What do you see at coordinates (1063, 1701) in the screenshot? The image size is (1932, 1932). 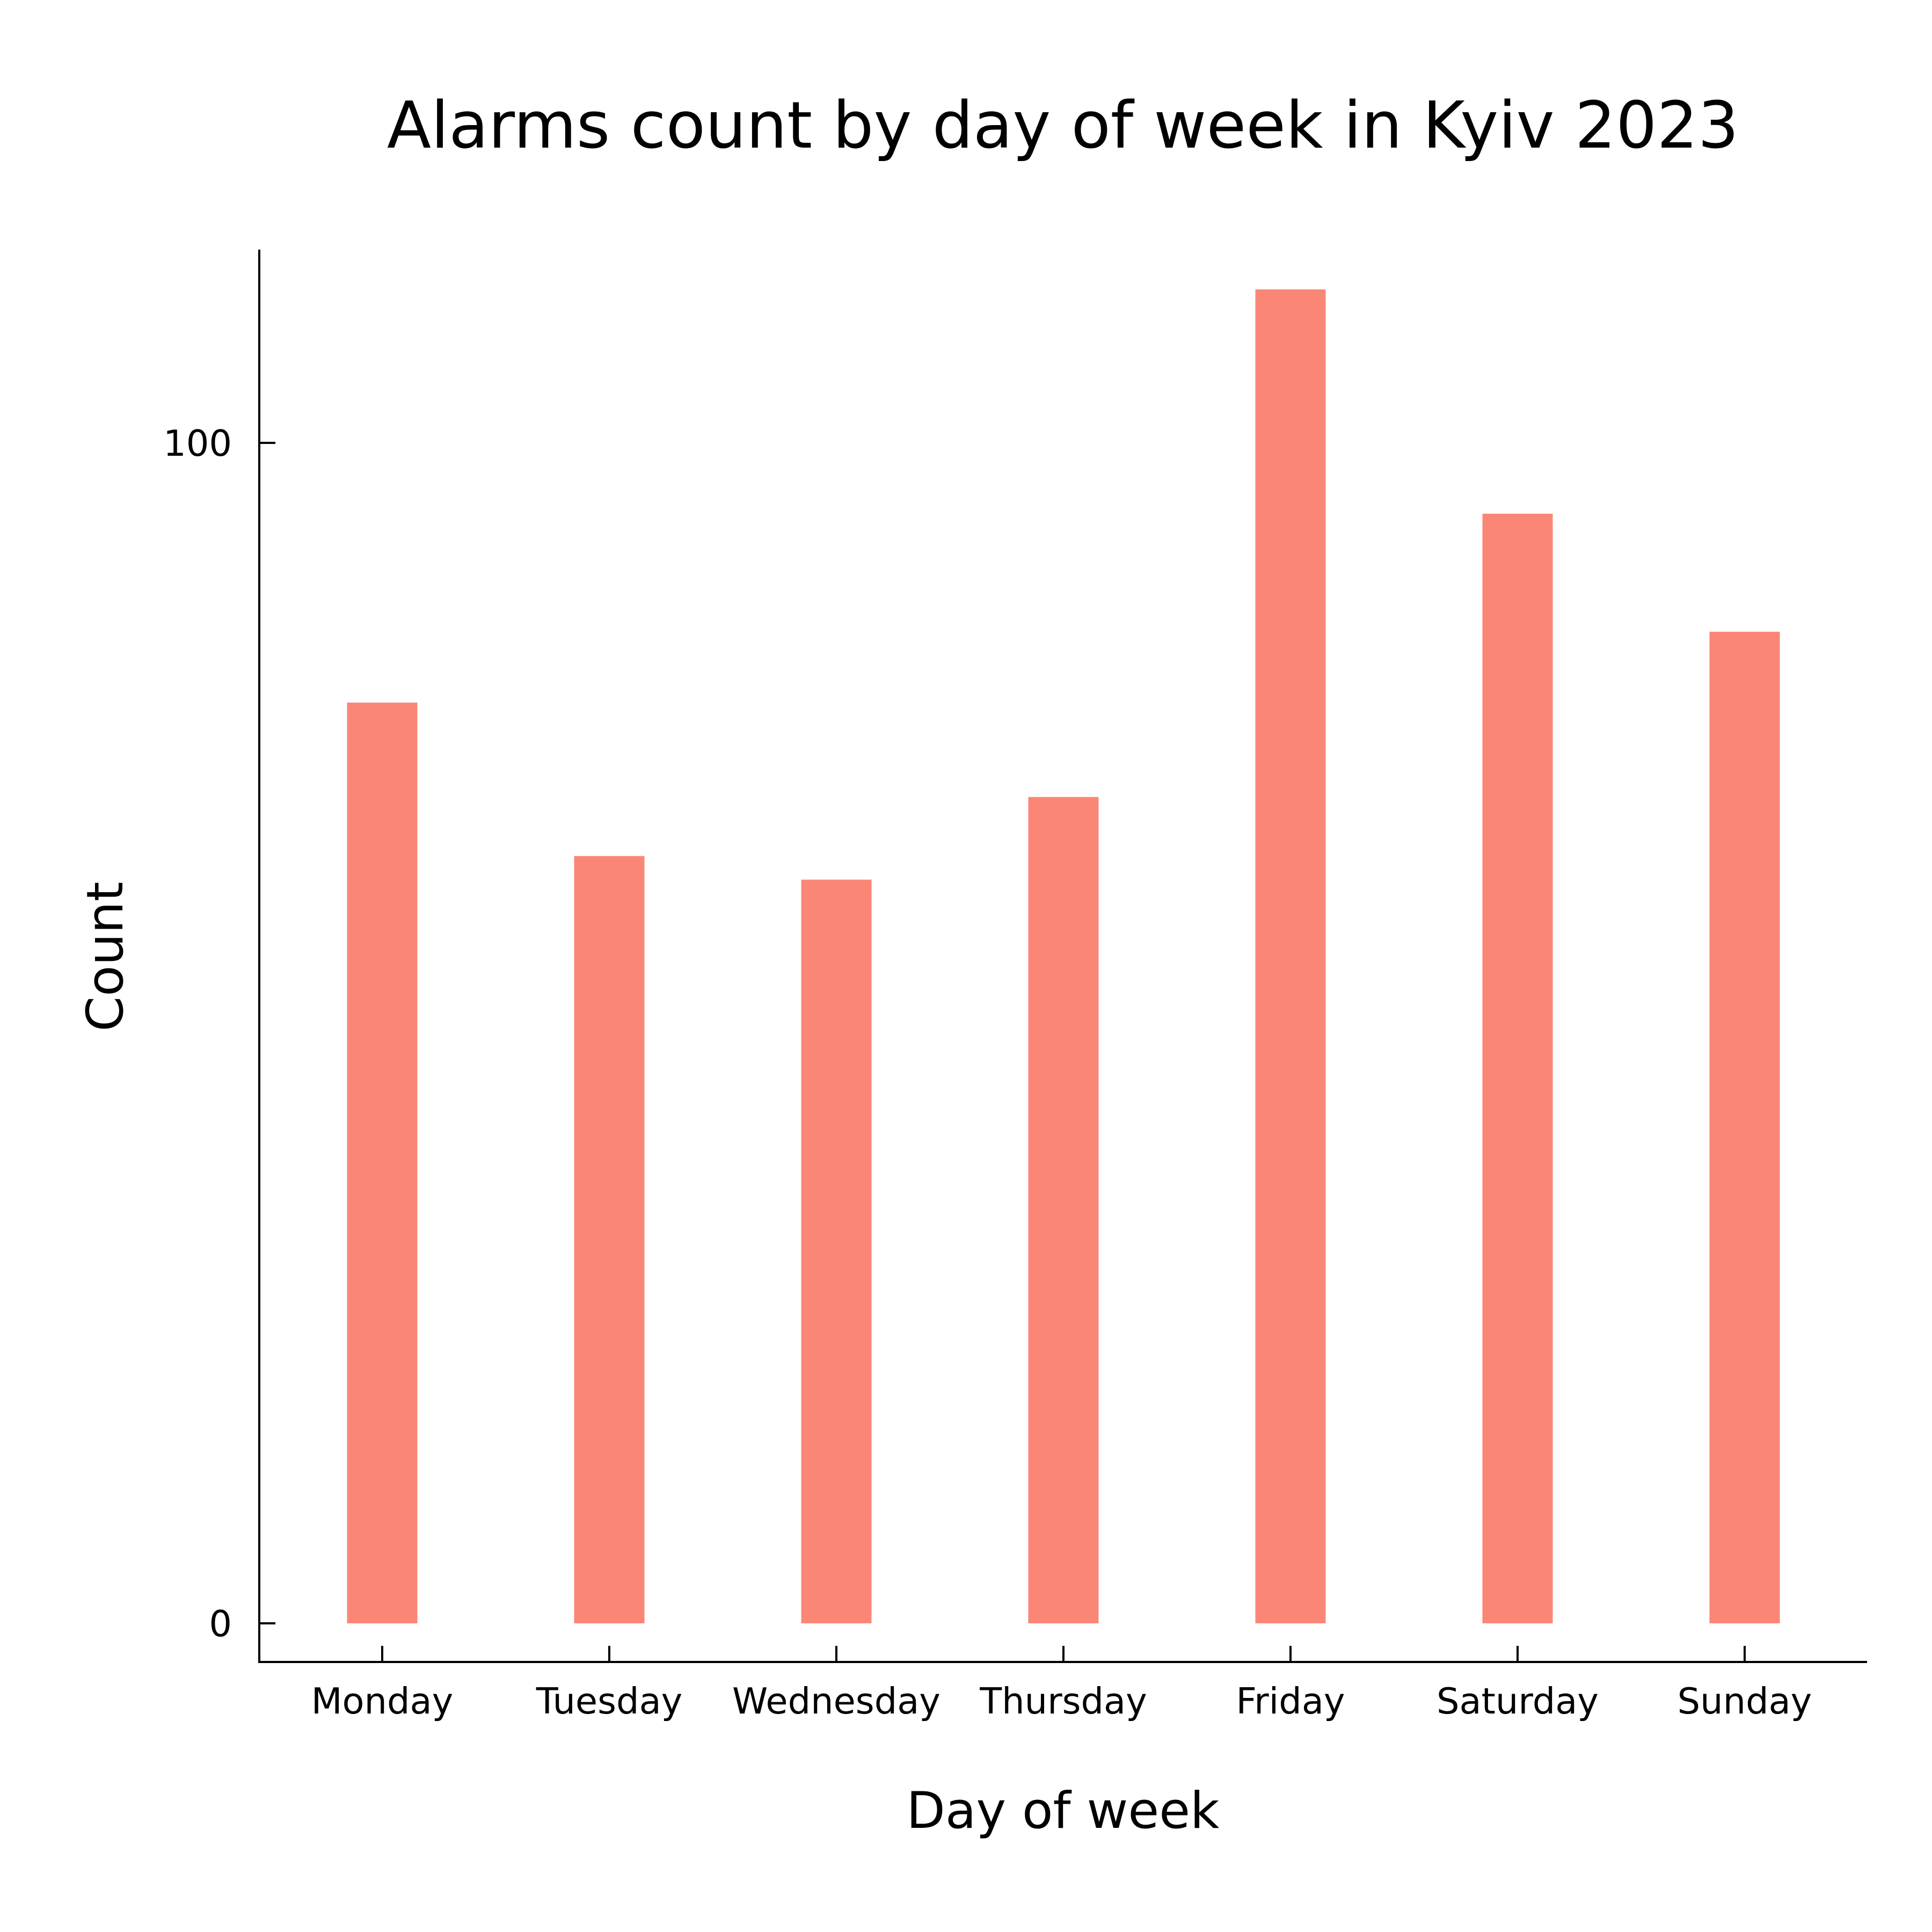 I see `x-tick-label-thursday: Thursday` at bounding box center [1063, 1701].